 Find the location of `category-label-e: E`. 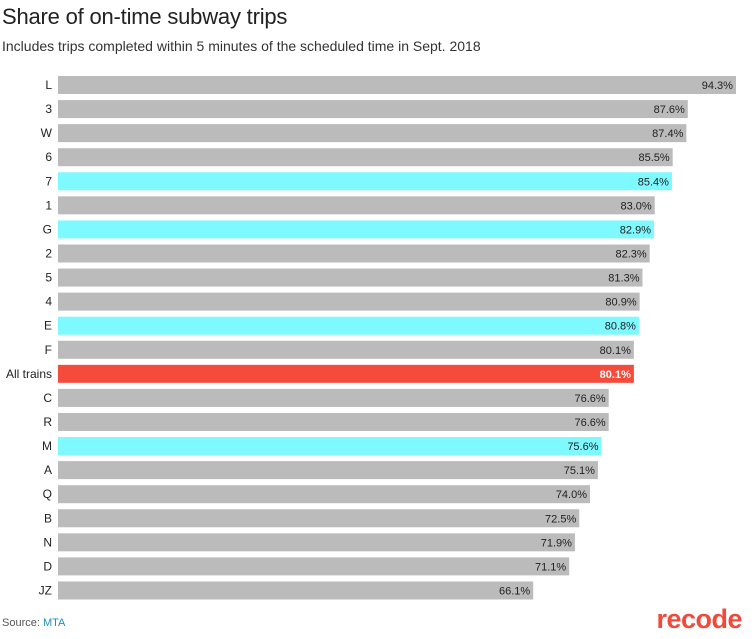

category-label-e: E is located at coordinates (48, 326).